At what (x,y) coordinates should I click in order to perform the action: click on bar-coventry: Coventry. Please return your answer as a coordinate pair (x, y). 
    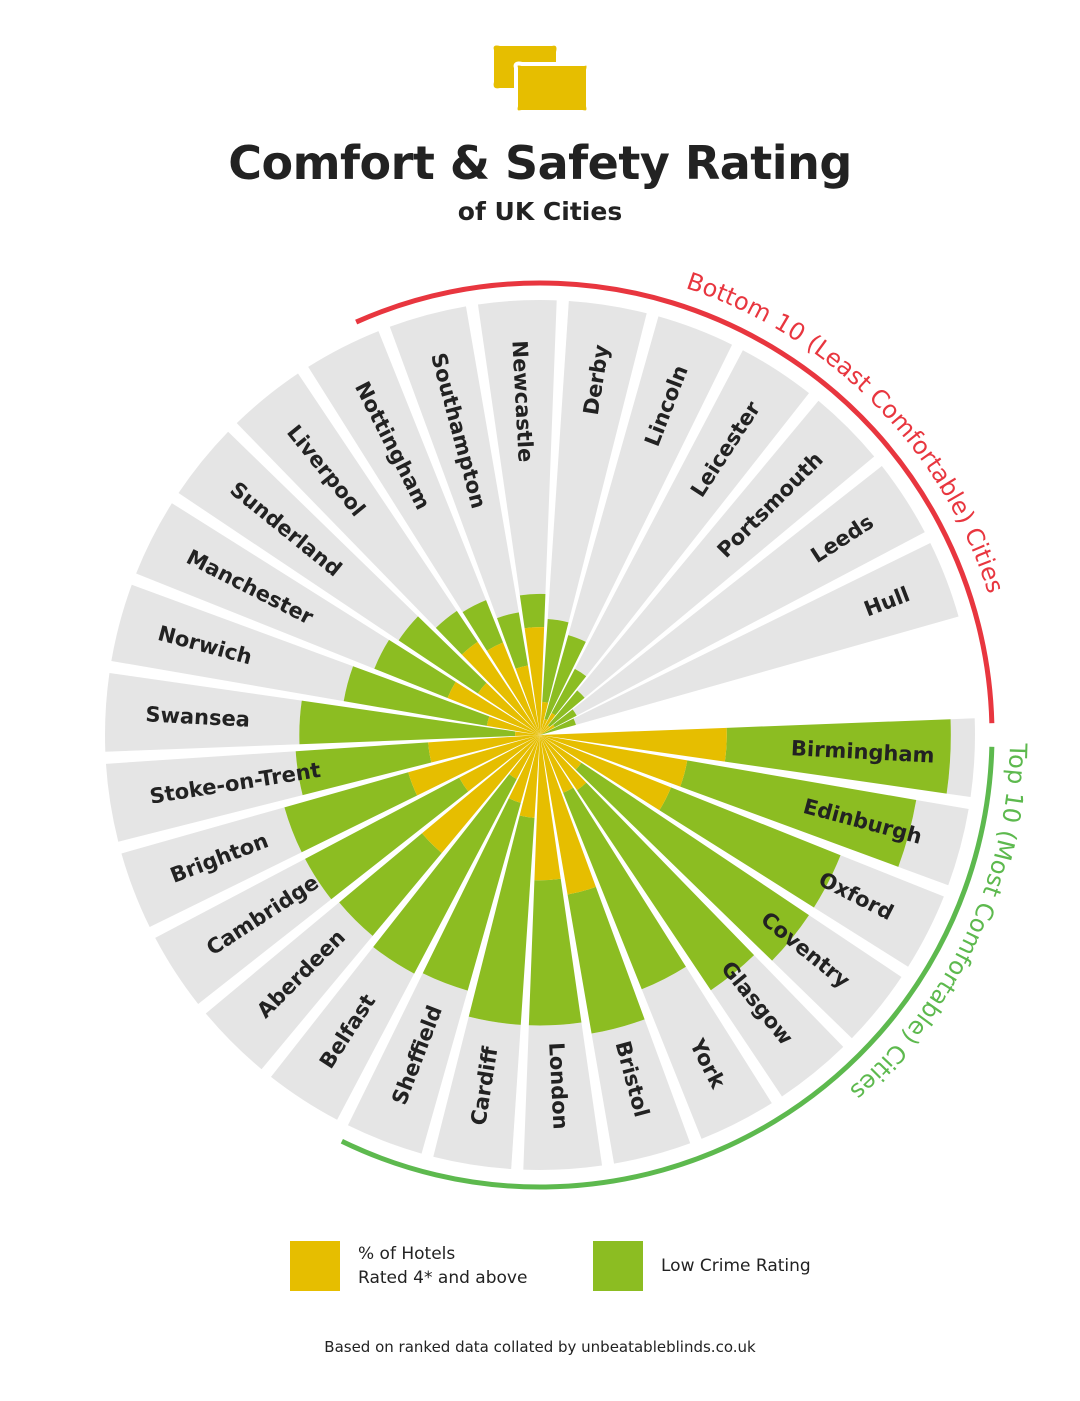
    Looking at the image, I should click on (721, 887).